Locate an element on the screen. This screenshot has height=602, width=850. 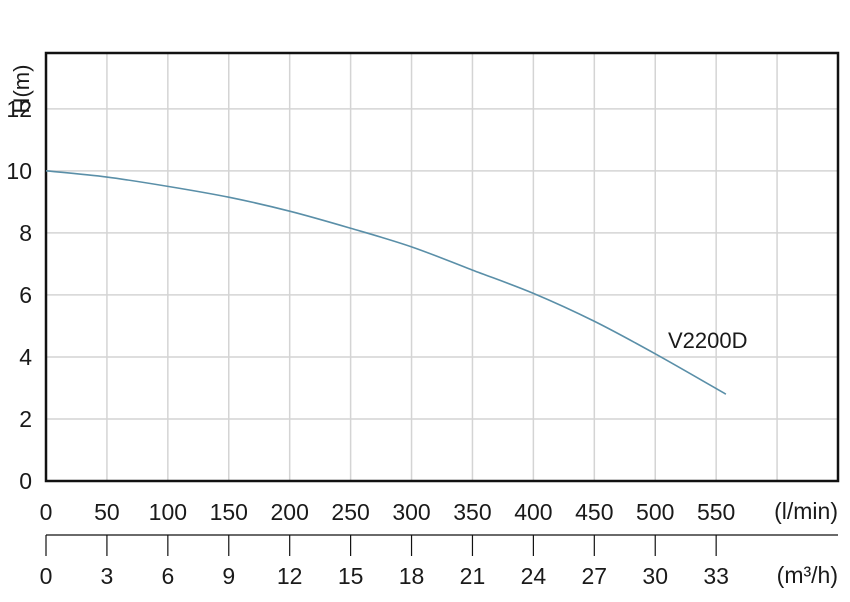
x-axis-unit-m3h: (m³/h) is located at coordinates (807, 575).